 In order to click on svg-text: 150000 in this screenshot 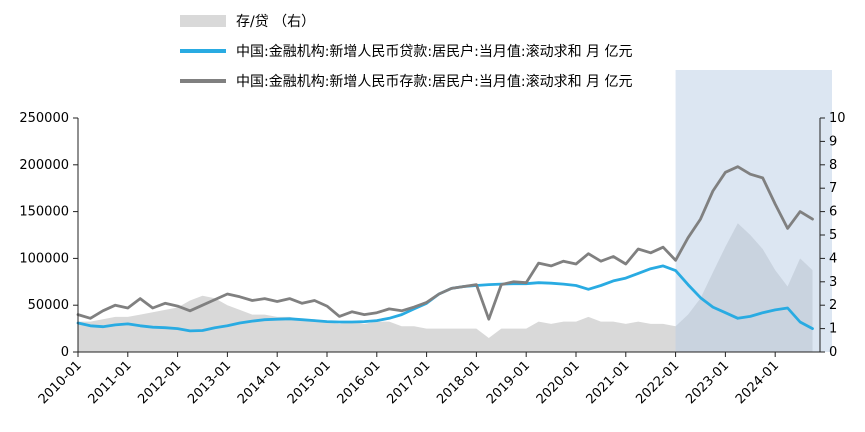, I will do `click(44, 212)`.